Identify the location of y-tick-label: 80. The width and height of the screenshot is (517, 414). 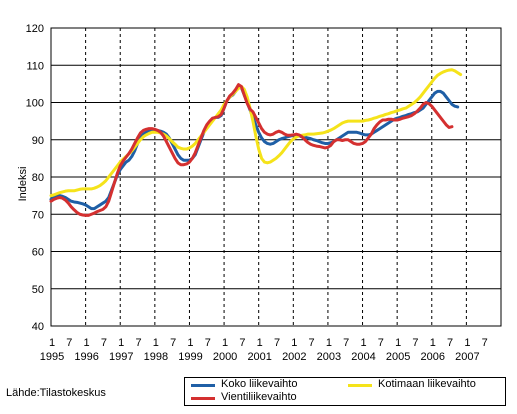
(38, 178).